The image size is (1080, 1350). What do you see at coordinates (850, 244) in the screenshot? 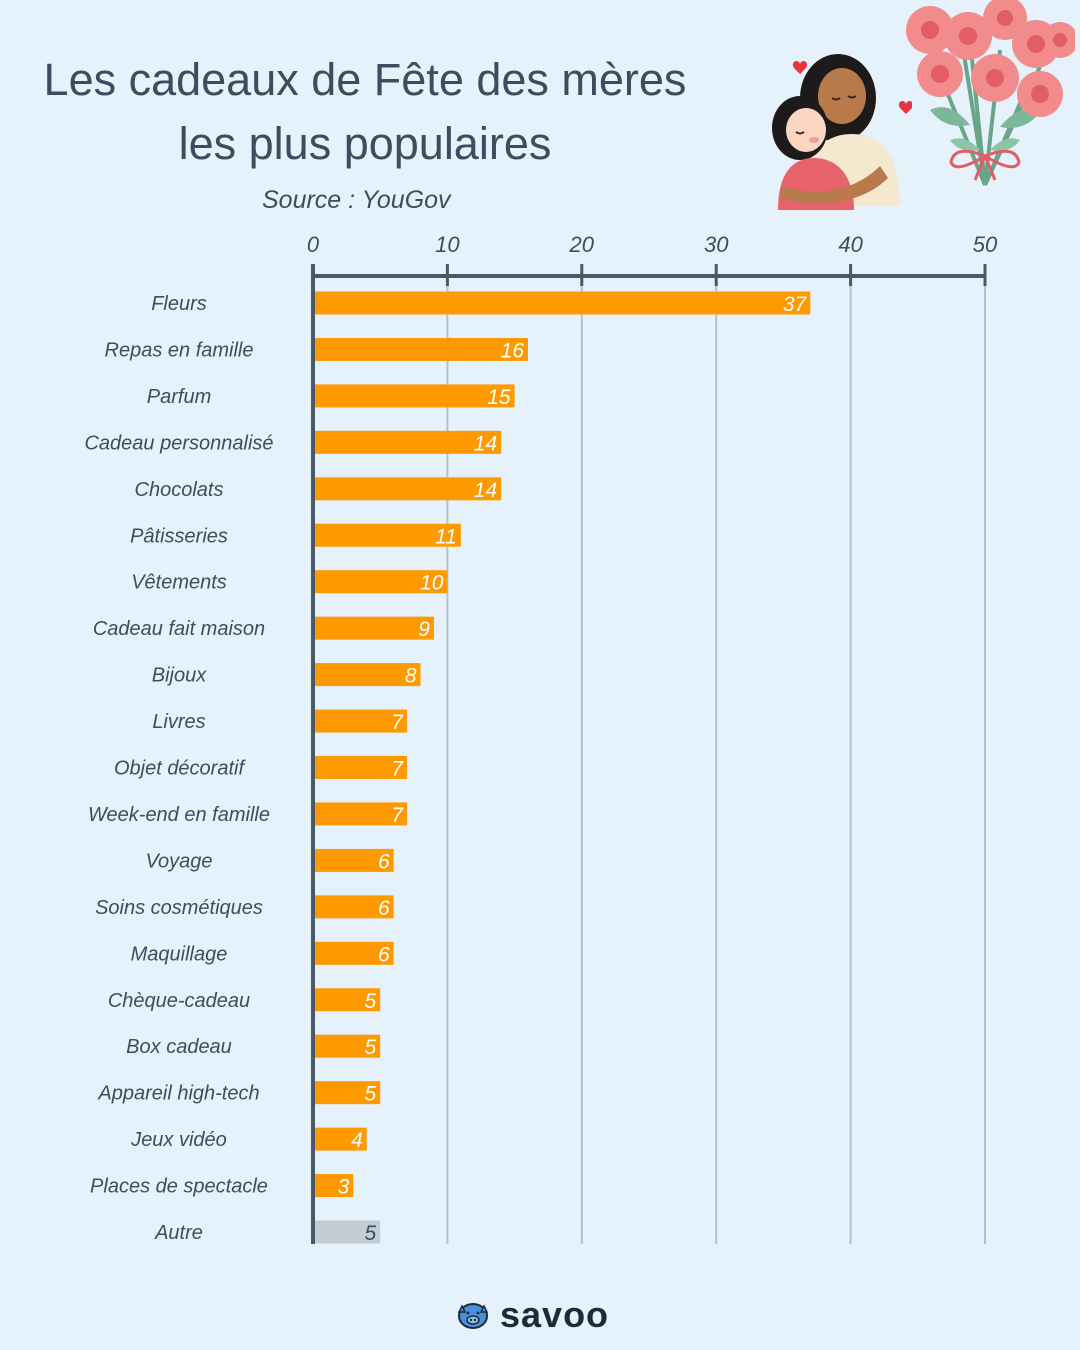
I see `x-tick-label: 40` at bounding box center [850, 244].